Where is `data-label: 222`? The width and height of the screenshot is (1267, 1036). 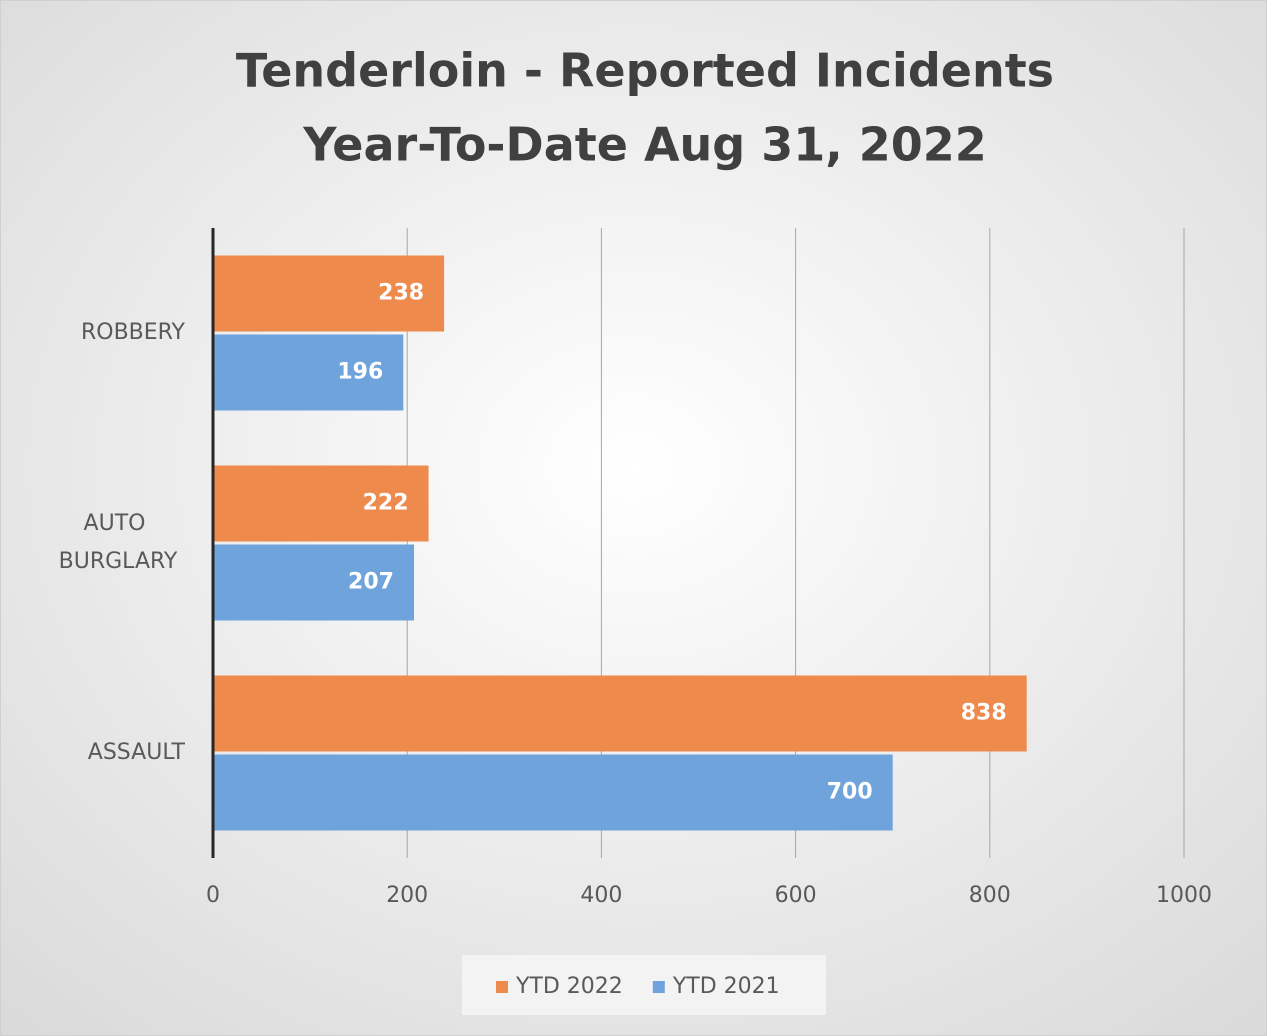
data-label: 222 is located at coordinates (386, 503).